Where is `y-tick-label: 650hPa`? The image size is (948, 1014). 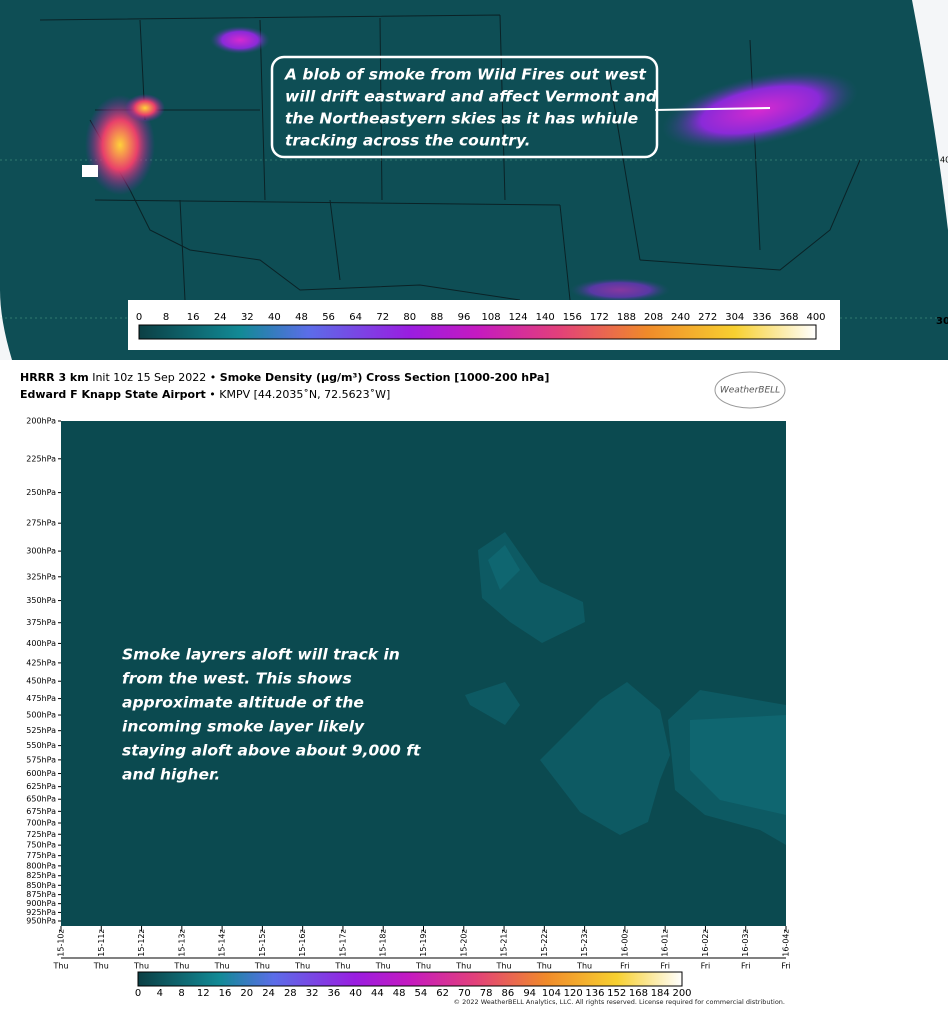 y-tick-label: 650hPa is located at coordinates (41, 799).